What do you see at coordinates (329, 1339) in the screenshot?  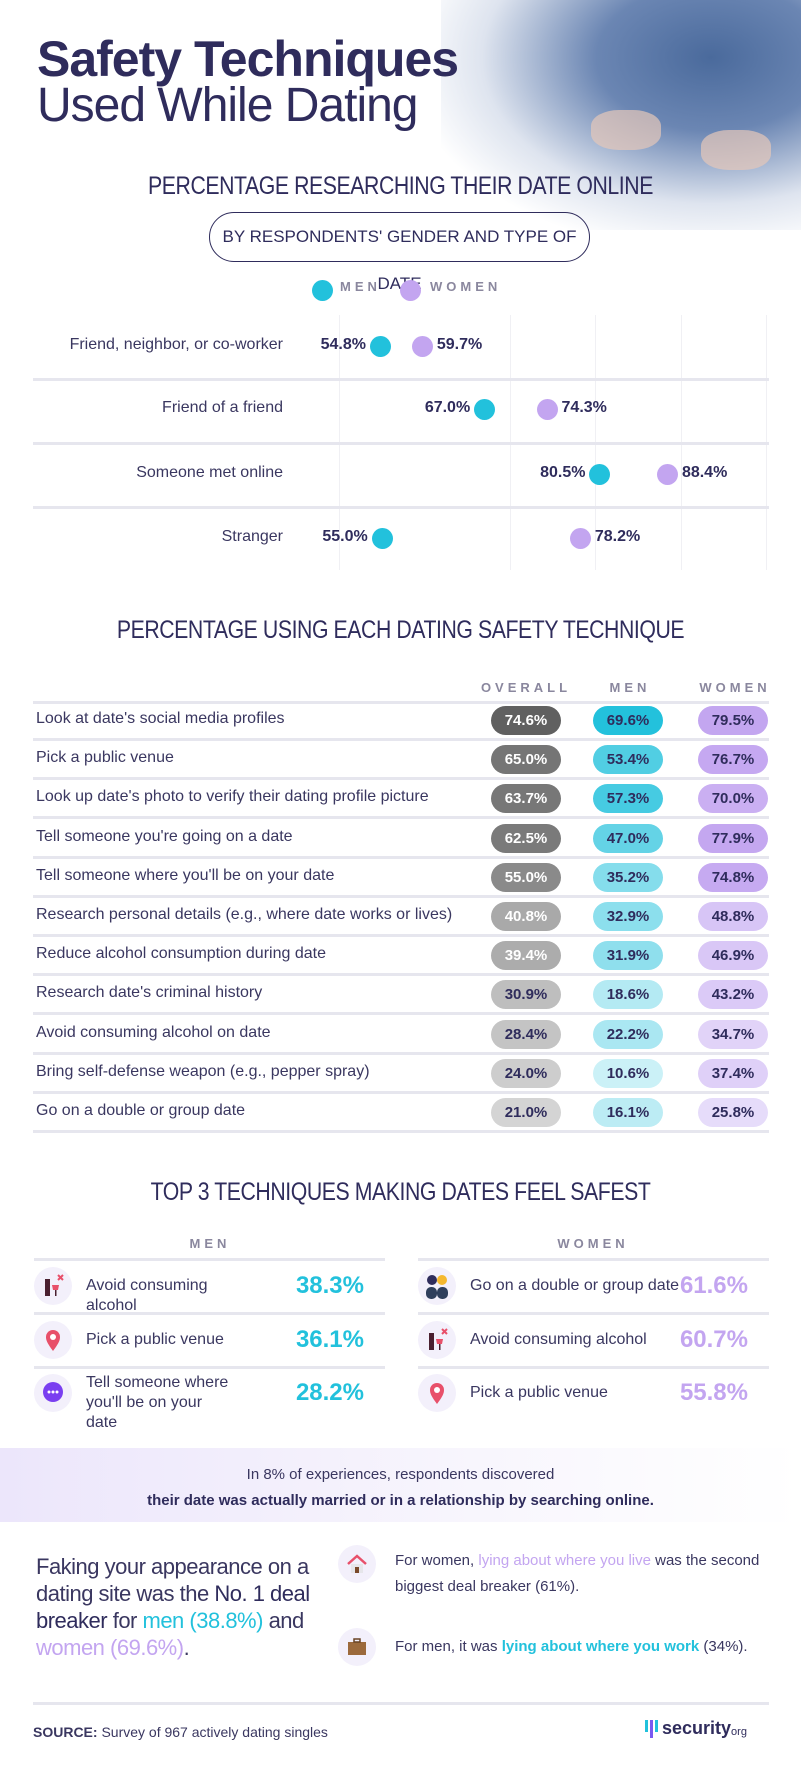 I see `men-technique-value: 36.1%` at bounding box center [329, 1339].